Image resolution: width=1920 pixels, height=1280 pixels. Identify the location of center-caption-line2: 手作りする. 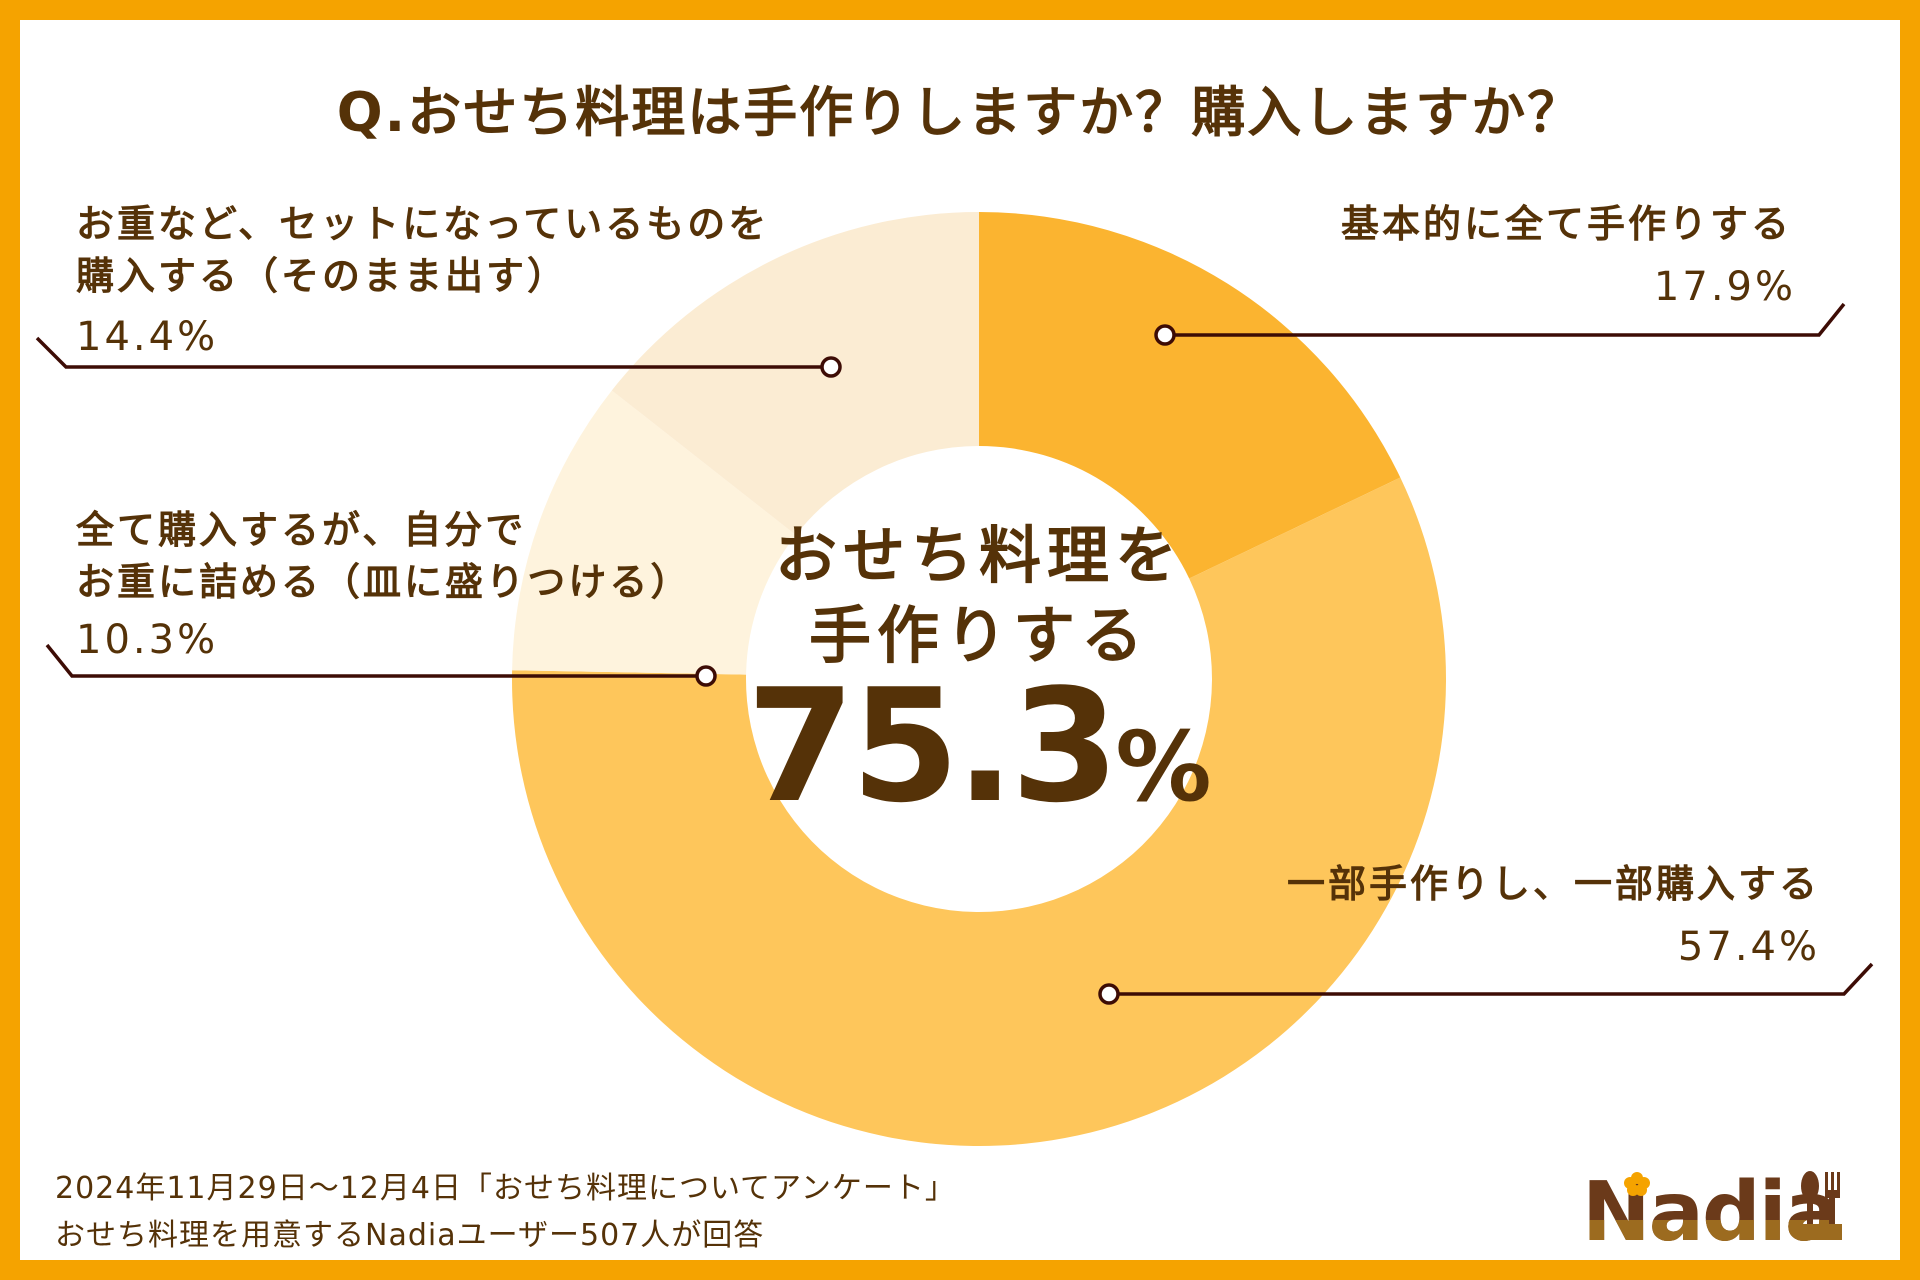
(978, 635).